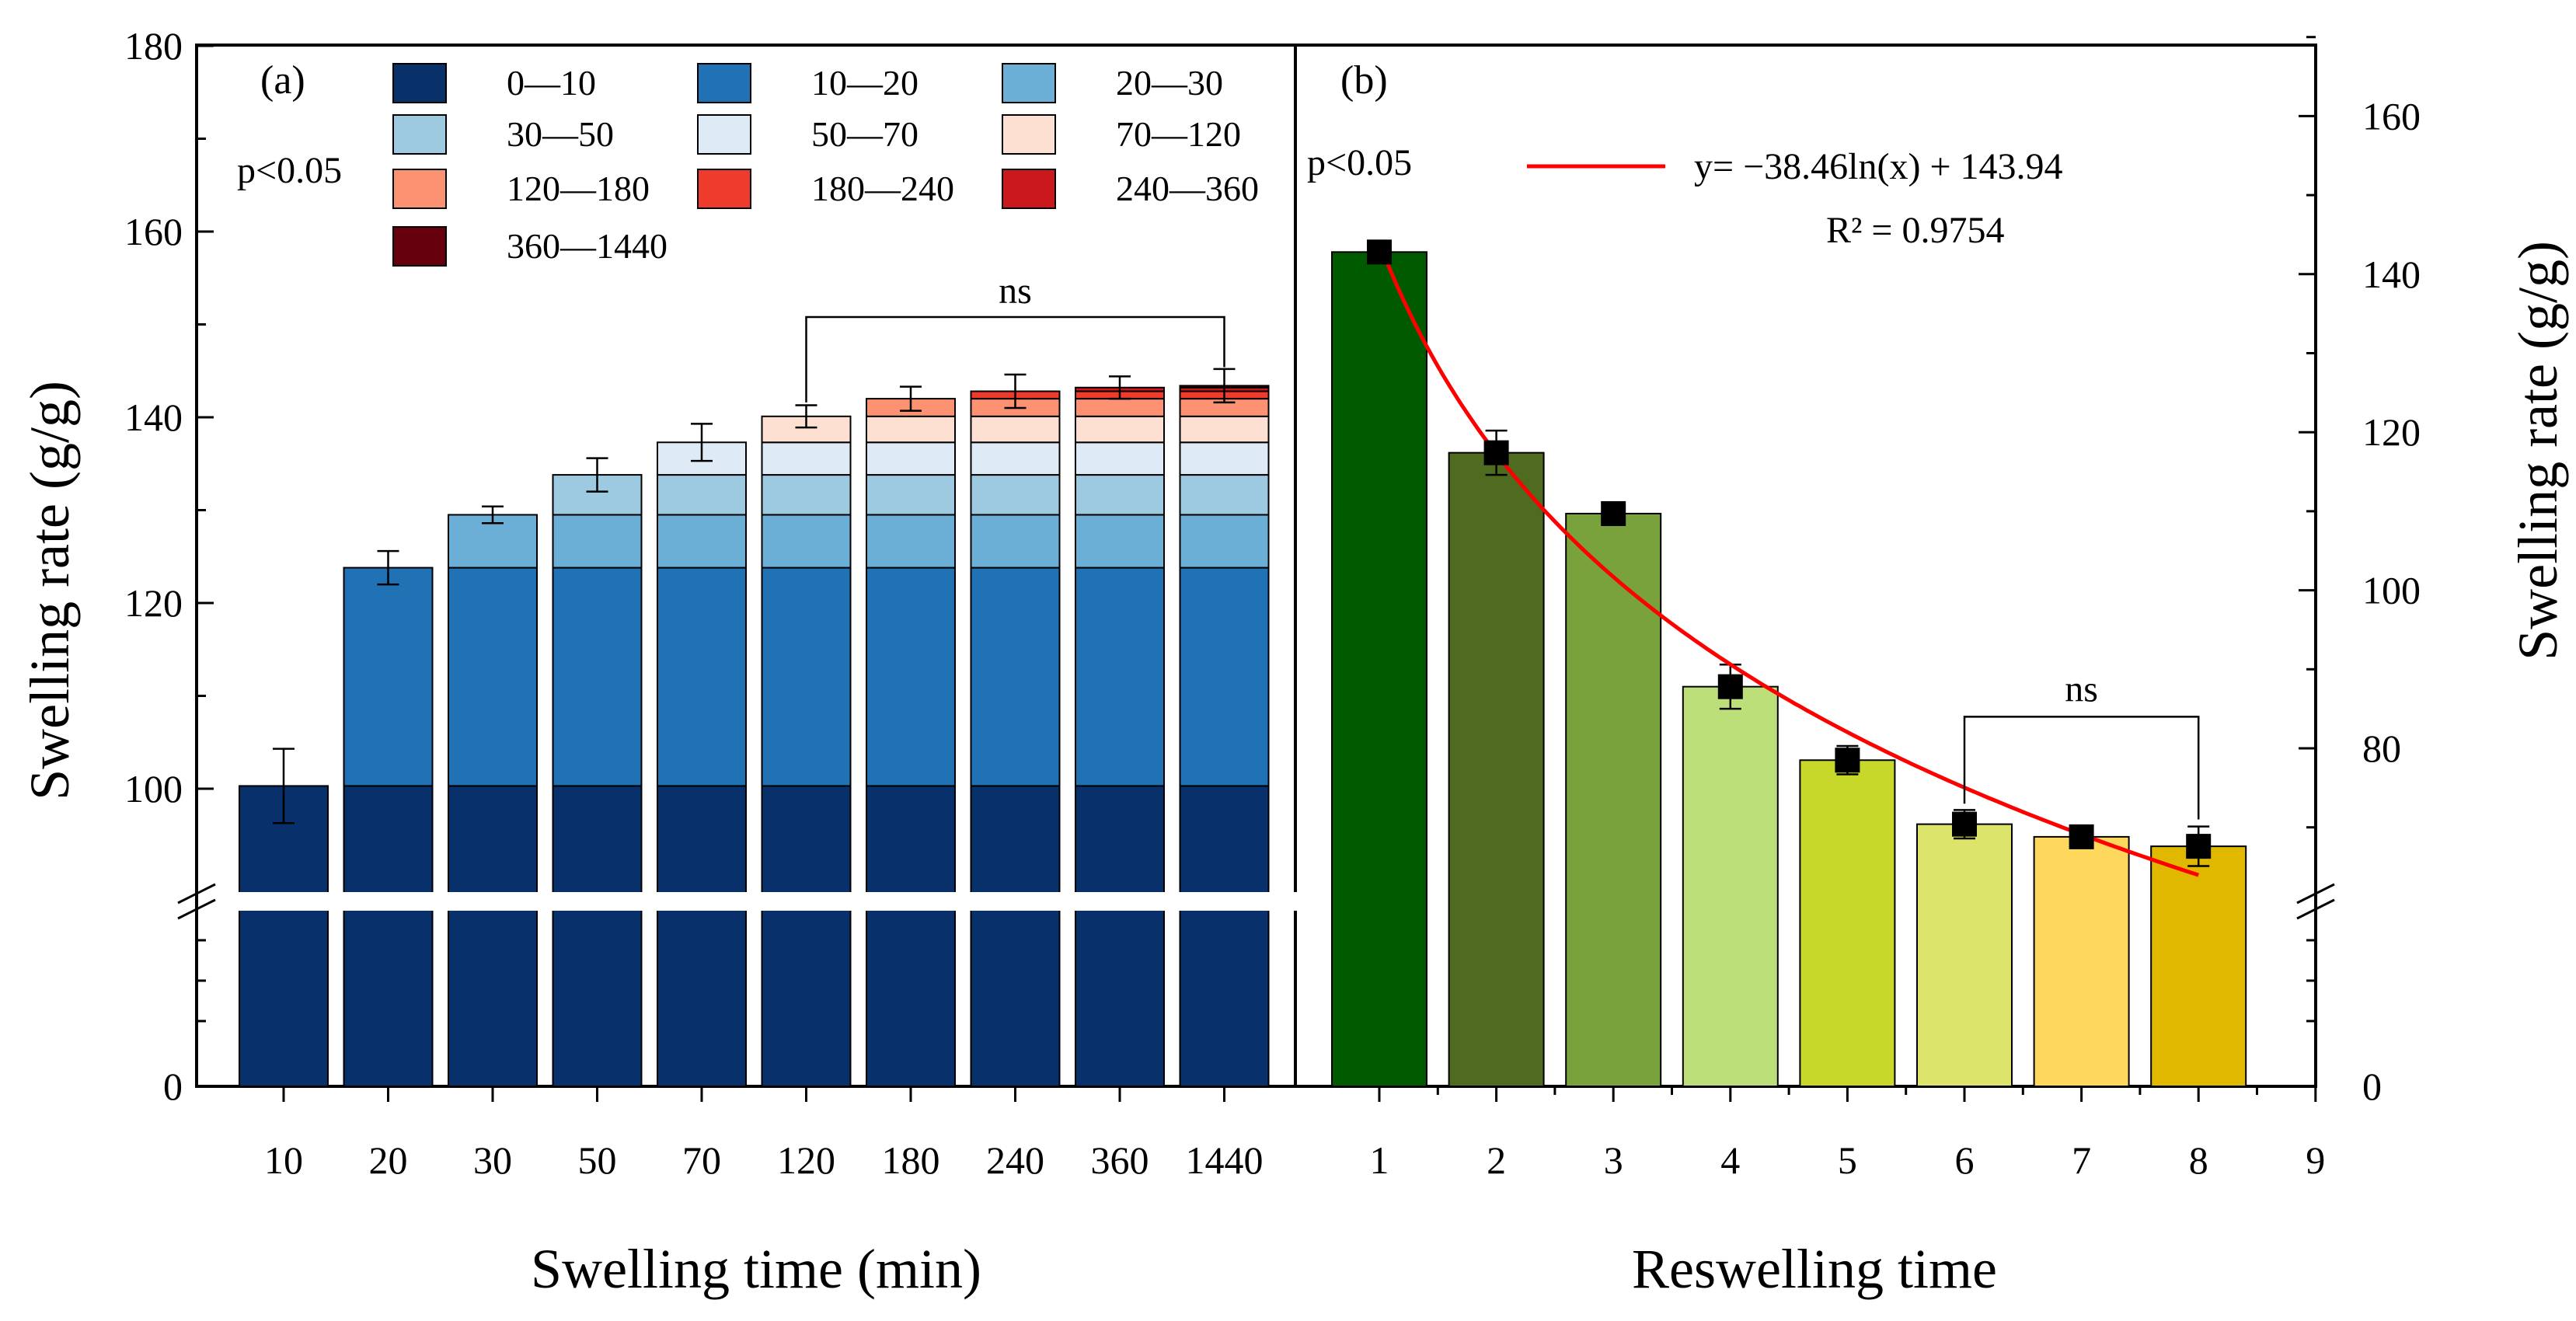 The width and height of the screenshot is (2576, 1321). Describe the element at coordinates (1015, 359) in the screenshot. I see `significance-bracket-a` at that location.